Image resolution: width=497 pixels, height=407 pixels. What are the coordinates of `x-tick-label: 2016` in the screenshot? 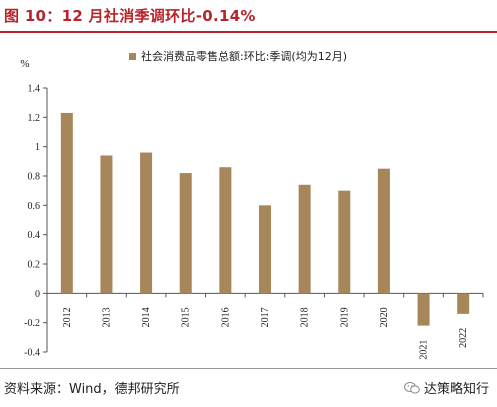 It's located at (225, 317).